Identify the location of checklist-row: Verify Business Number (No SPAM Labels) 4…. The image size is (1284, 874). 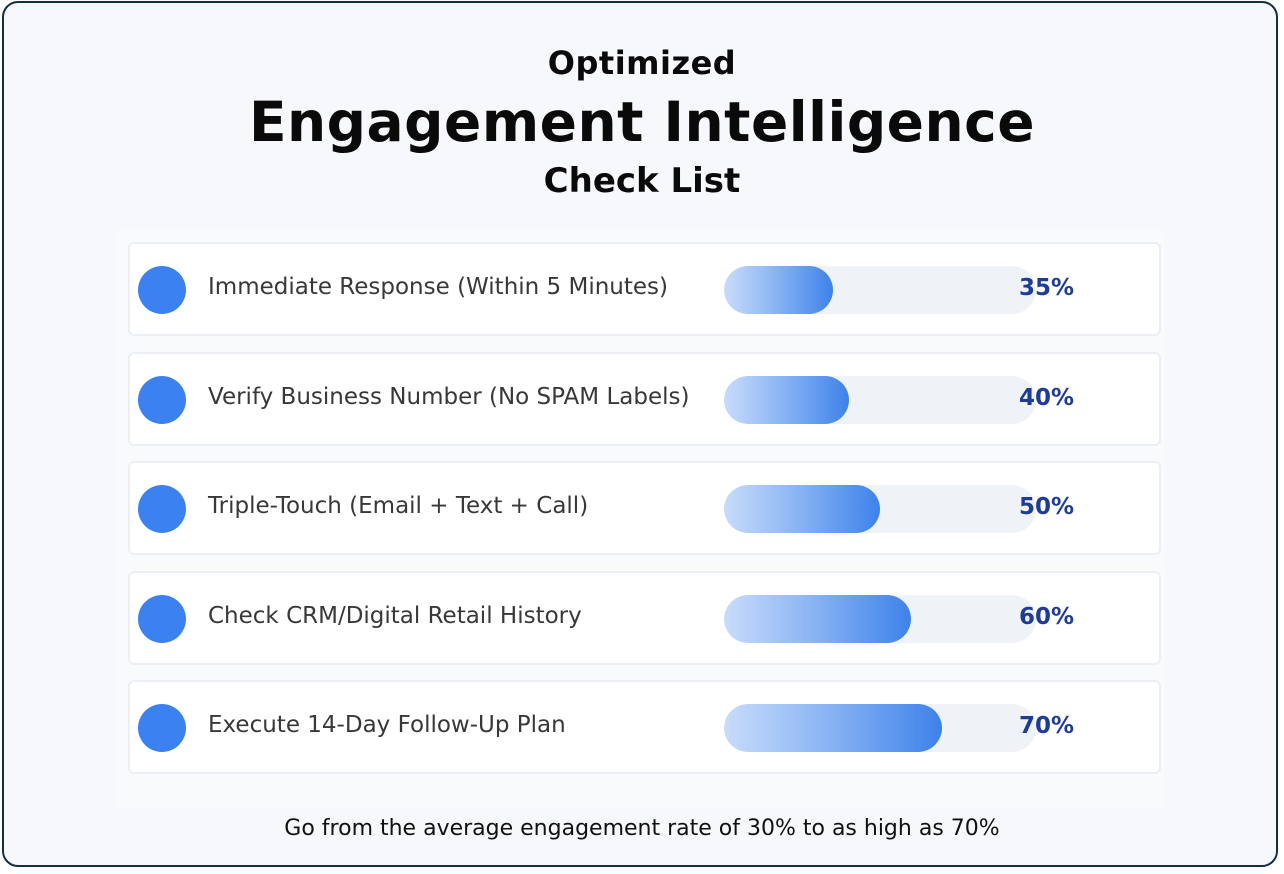
(644, 398).